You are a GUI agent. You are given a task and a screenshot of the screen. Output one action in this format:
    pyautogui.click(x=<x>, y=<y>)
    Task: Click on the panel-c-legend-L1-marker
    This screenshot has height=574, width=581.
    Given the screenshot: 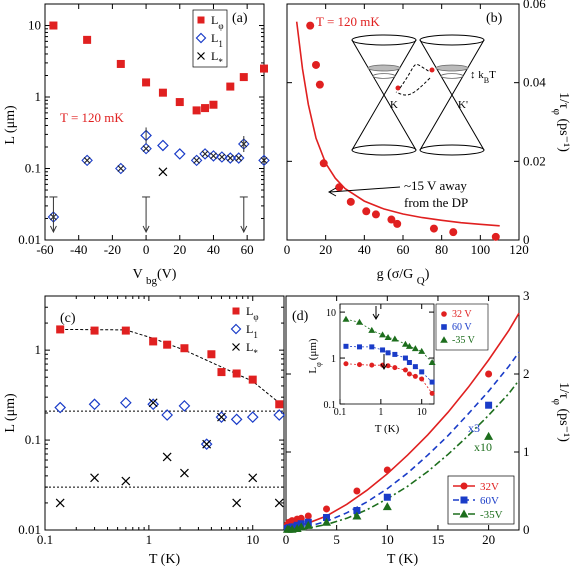 What is the action you would take?
    pyautogui.click(x=236, y=329)
    